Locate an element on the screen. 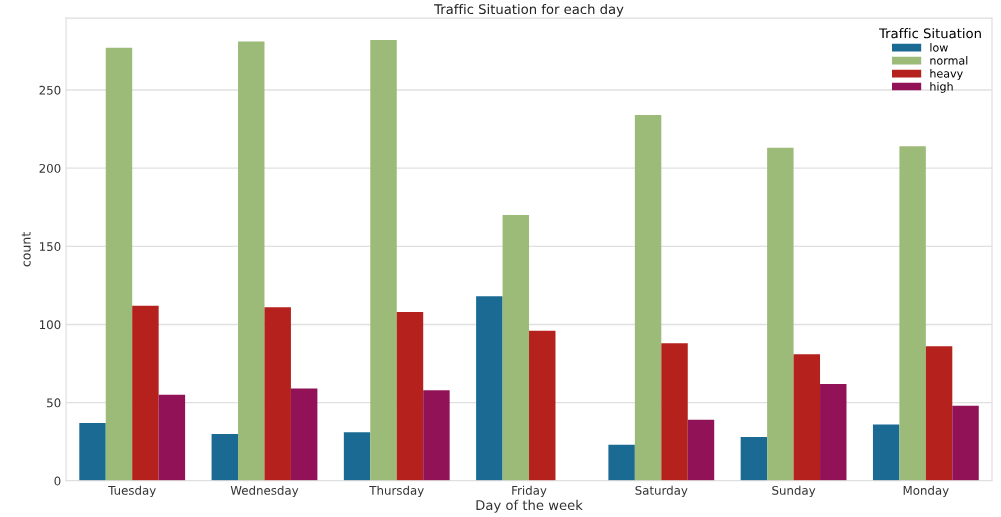  legend-label: high is located at coordinates (941, 87).